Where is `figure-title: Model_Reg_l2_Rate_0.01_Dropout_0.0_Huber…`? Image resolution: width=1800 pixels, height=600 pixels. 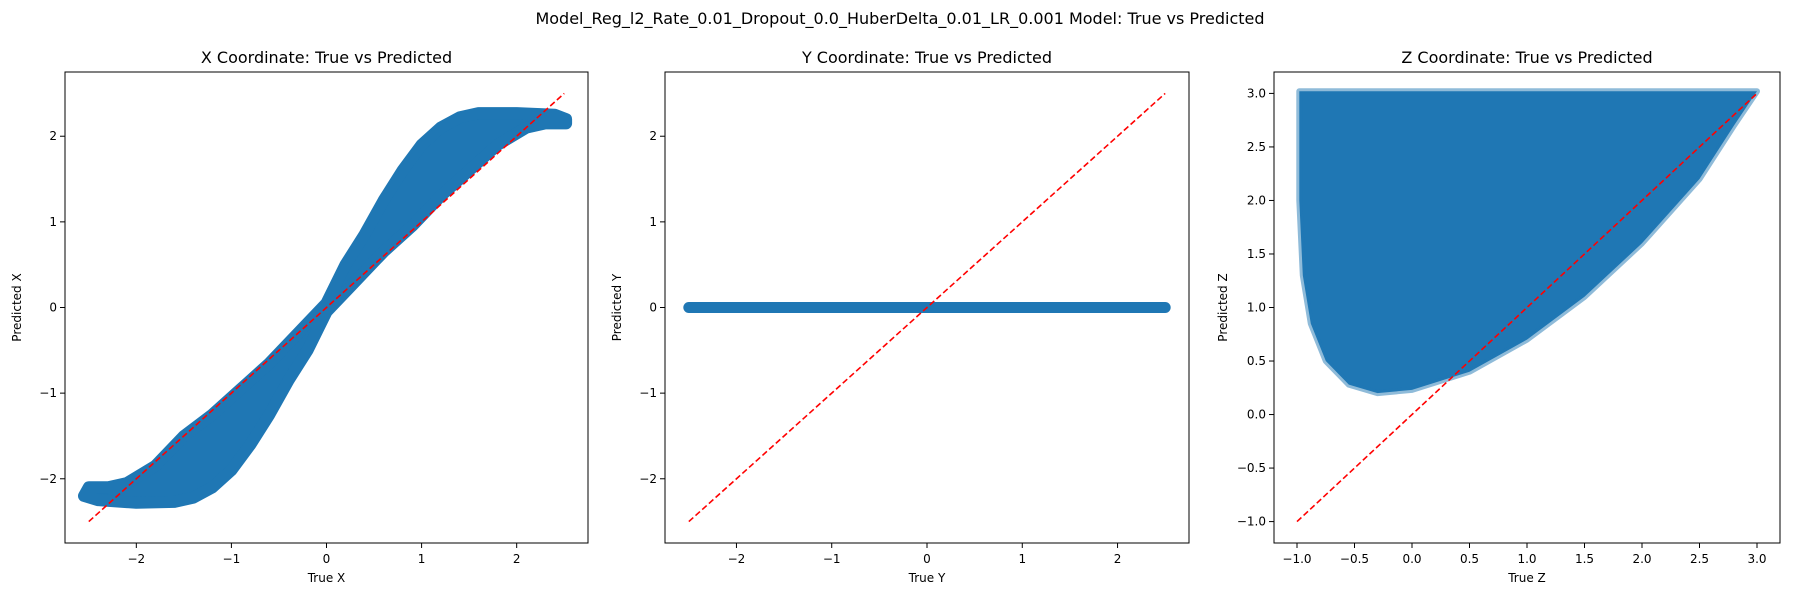
figure-title: Model_Reg_l2_Rate_0.01_Dropout_0.0_Huber… is located at coordinates (900, 18).